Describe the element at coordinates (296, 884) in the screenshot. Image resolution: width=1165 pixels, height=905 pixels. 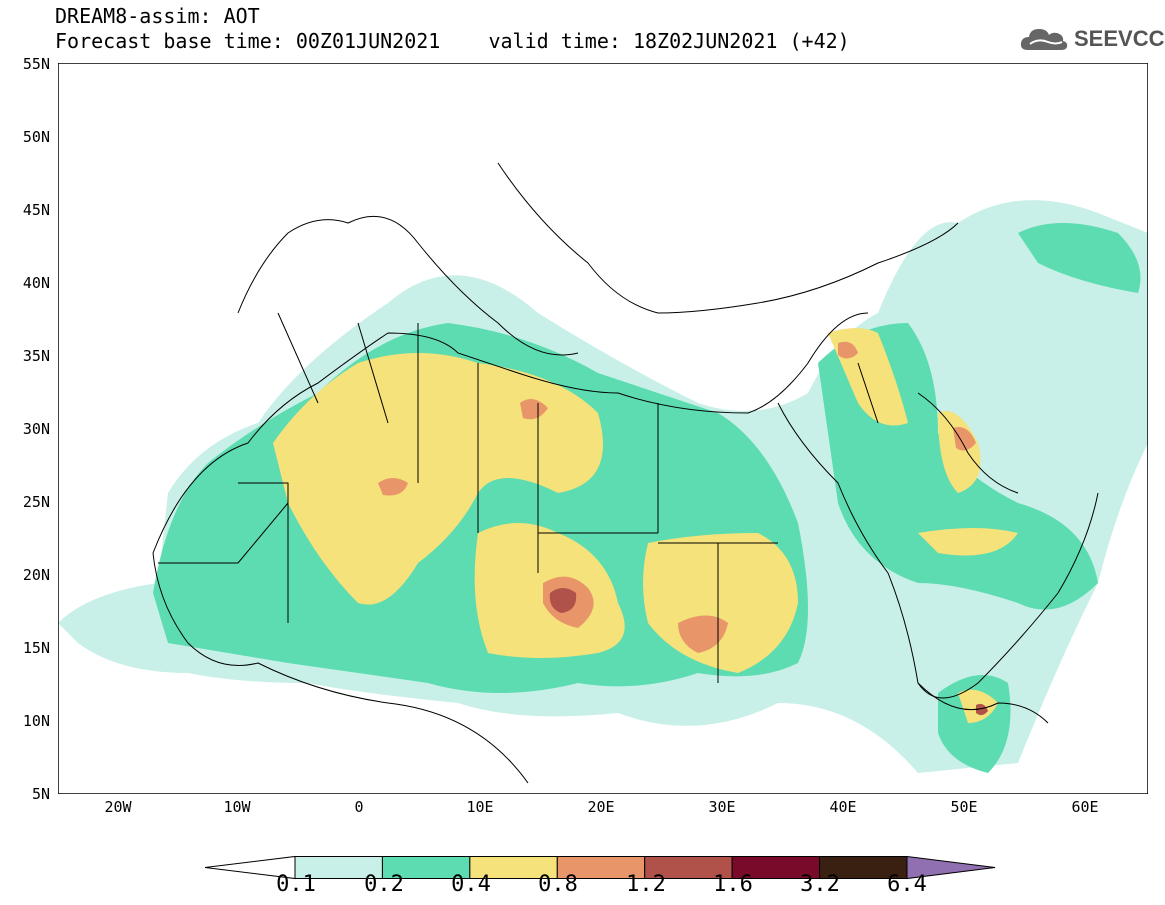
I see `colorbar-label-0-1: 0.1` at that location.